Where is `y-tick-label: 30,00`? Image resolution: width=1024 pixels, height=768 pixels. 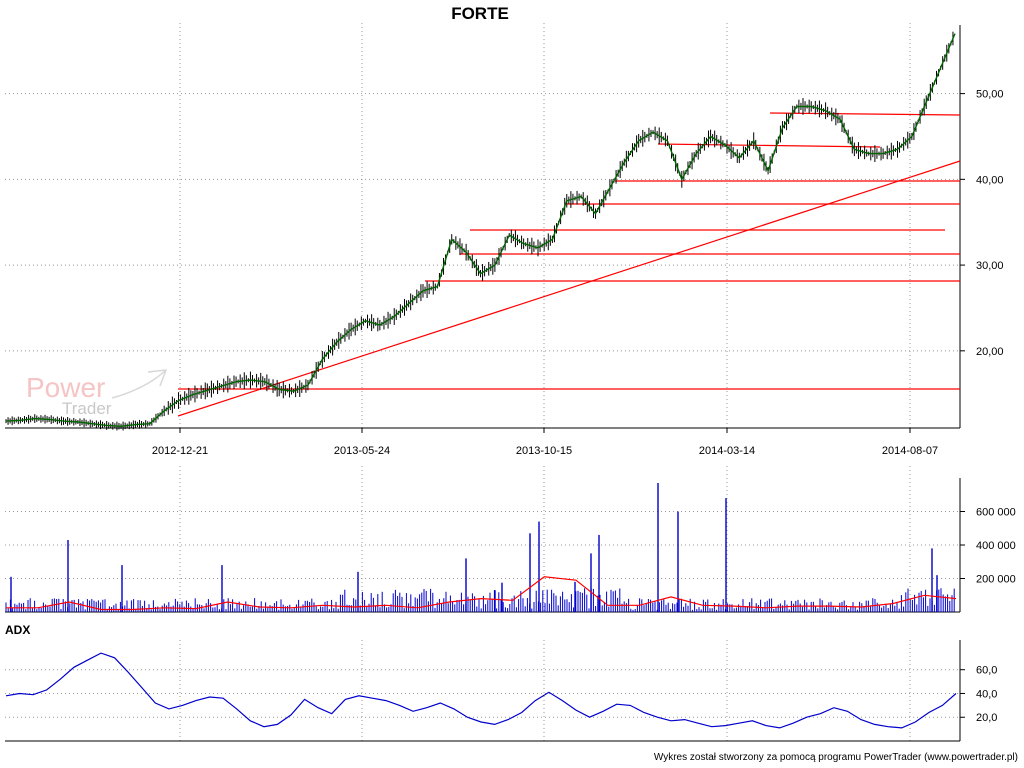 y-tick-label: 30,00 is located at coordinates (990, 266).